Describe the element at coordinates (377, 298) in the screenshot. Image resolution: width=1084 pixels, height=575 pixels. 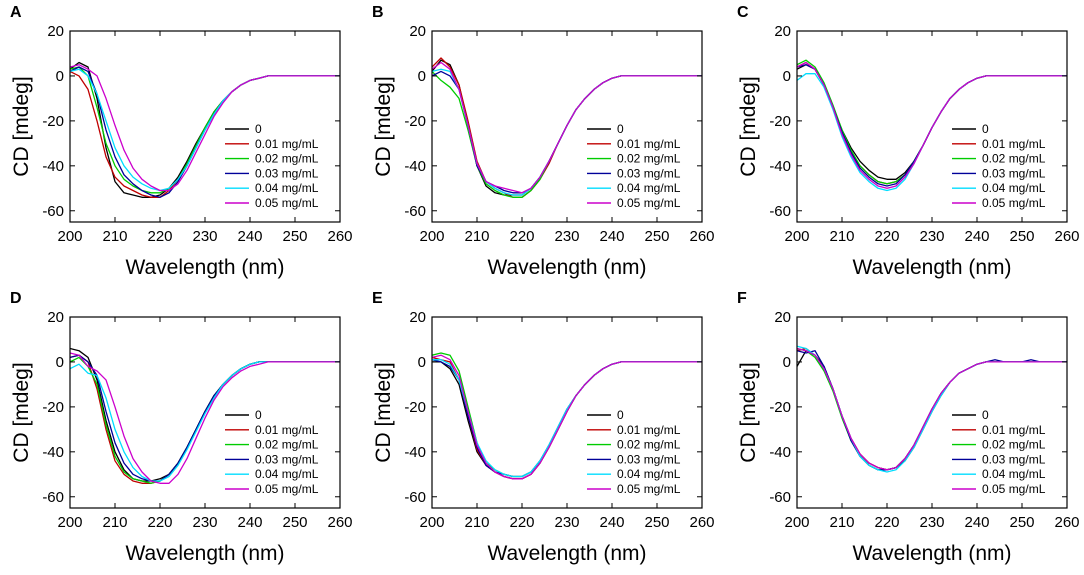
I see `panel-letter: E` at that location.